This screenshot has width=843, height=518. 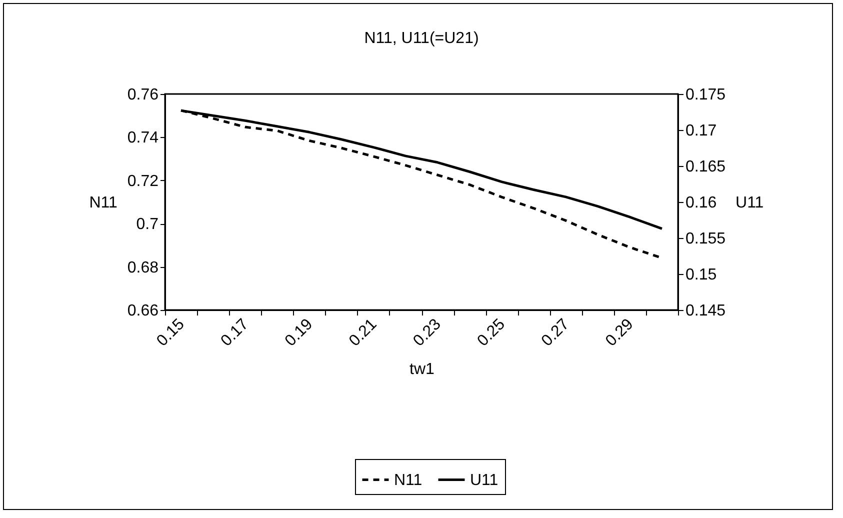 What do you see at coordinates (299, 333) in the screenshot?
I see `x-tick-label: 0.19` at bounding box center [299, 333].